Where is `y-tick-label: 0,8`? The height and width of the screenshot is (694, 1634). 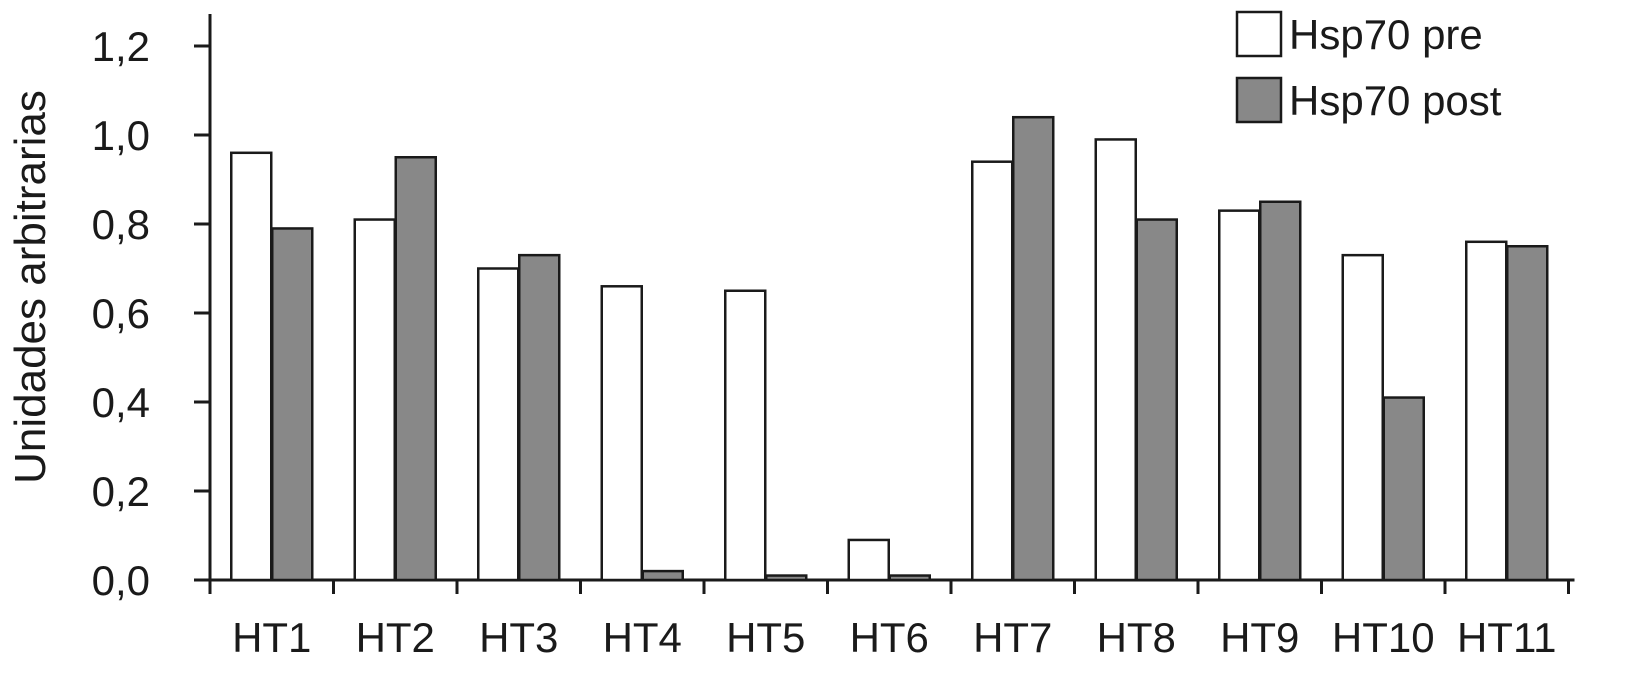 y-tick-label: 0,8 is located at coordinates (121, 224).